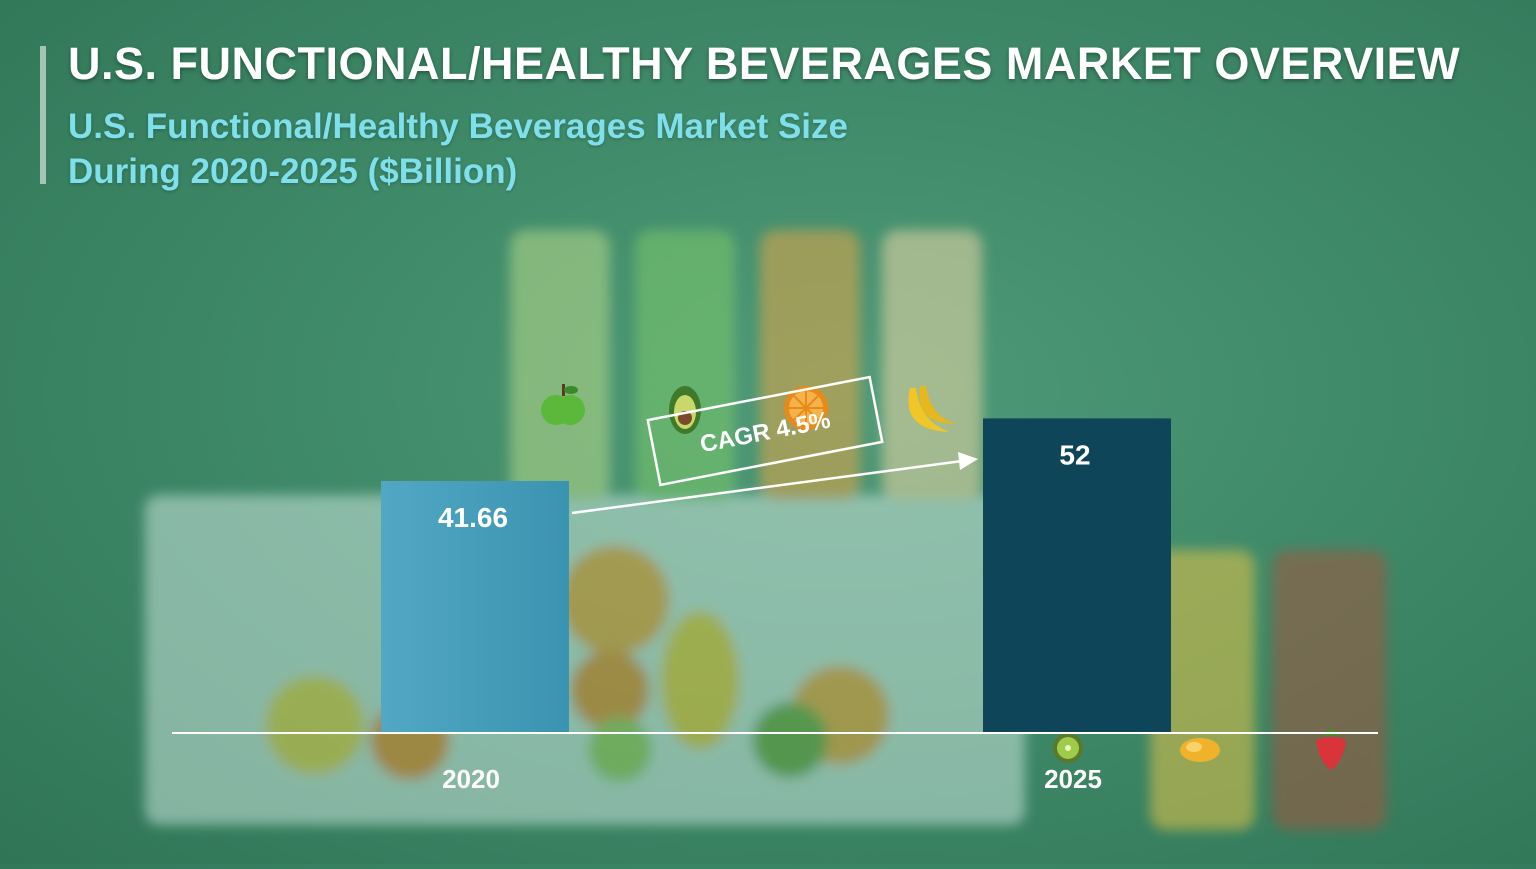 The width and height of the screenshot is (1536, 869). I want to click on value-label-2020: 41.66, so click(473, 517).